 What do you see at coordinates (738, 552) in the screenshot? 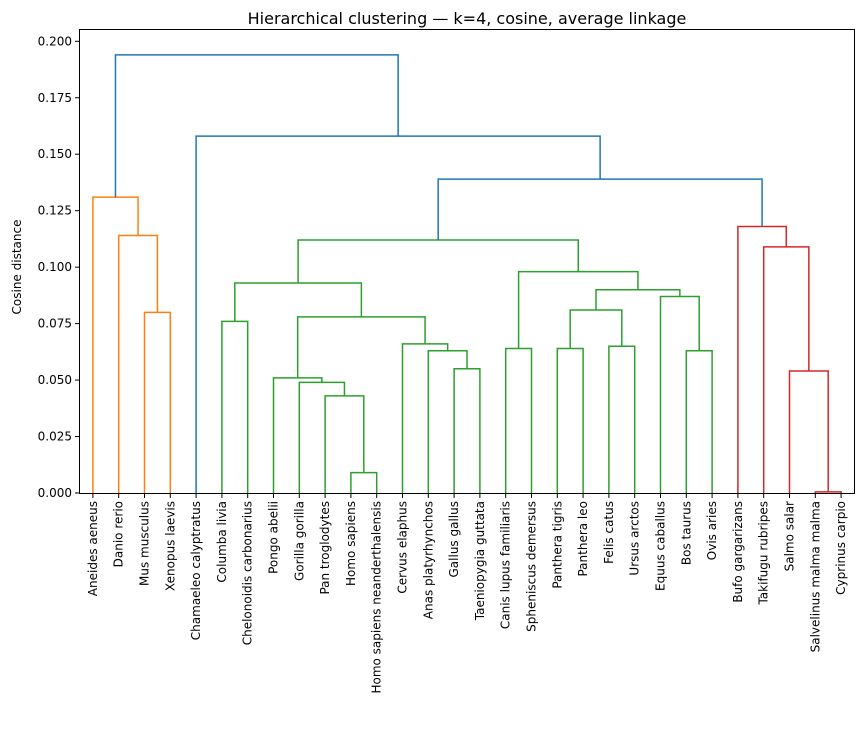
I see `leaf-label: Bufo gargarizans` at bounding box center [738, 552].